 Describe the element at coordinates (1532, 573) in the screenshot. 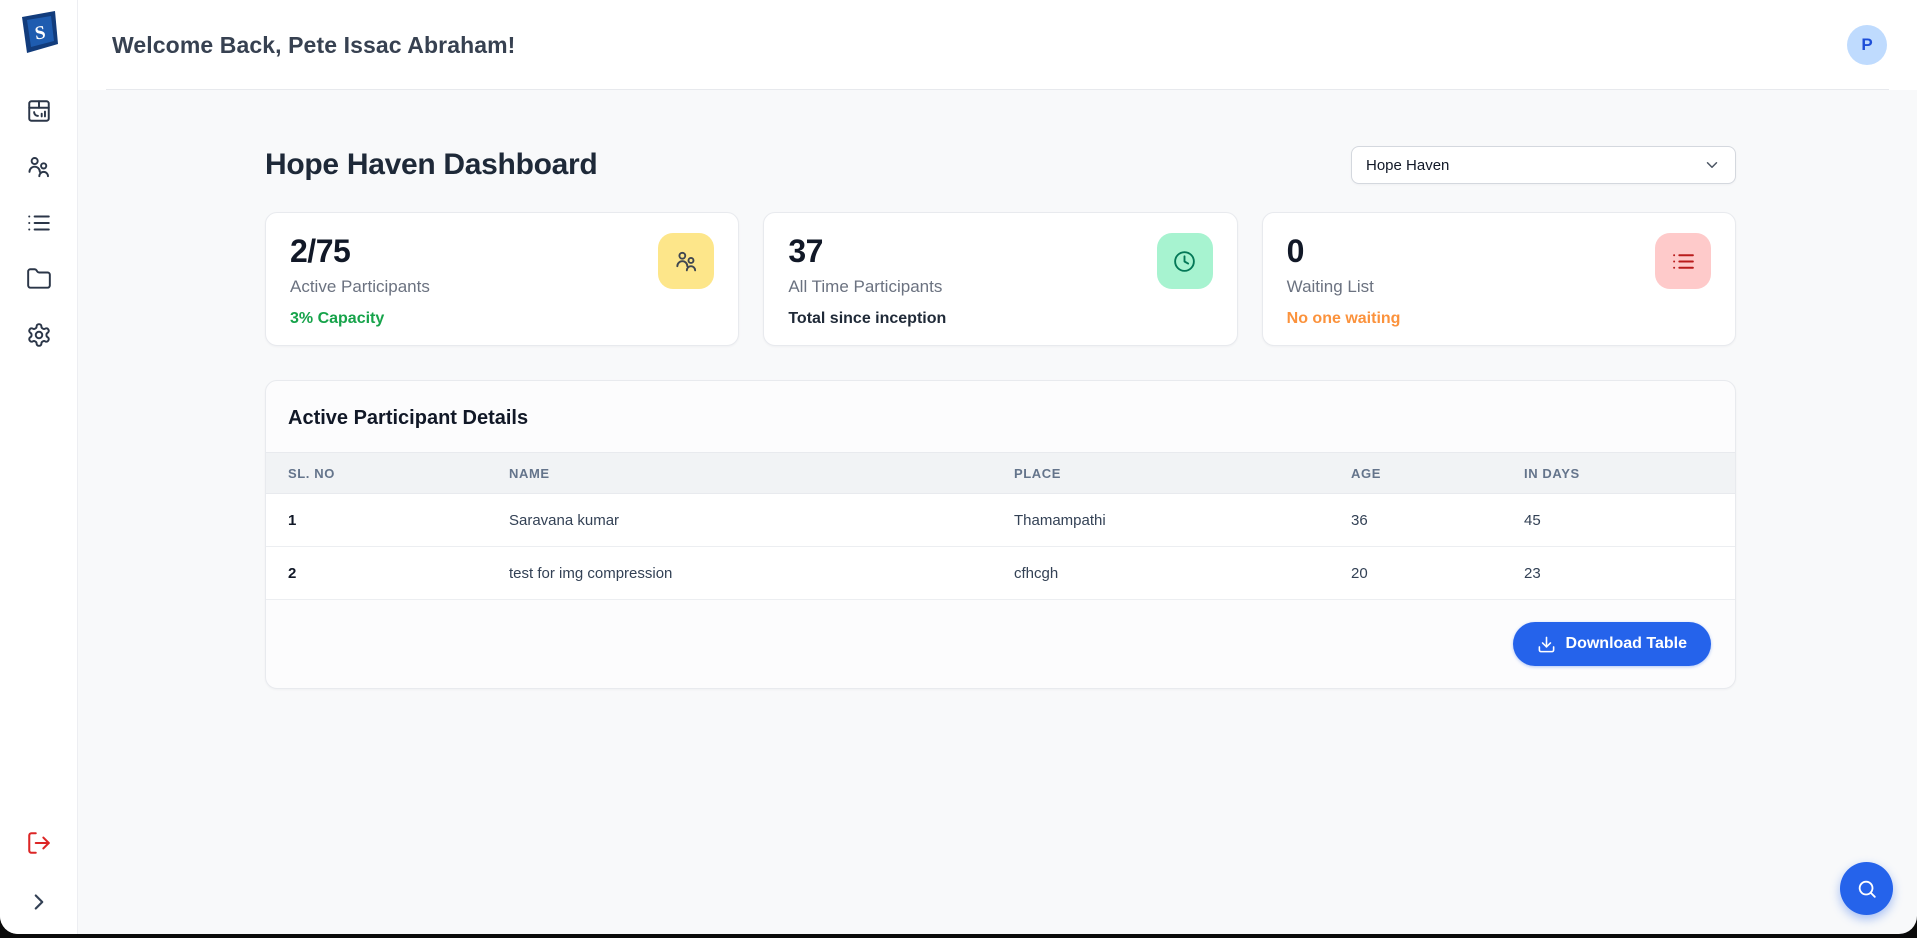

I see `cell-in-days: 23` at that location.